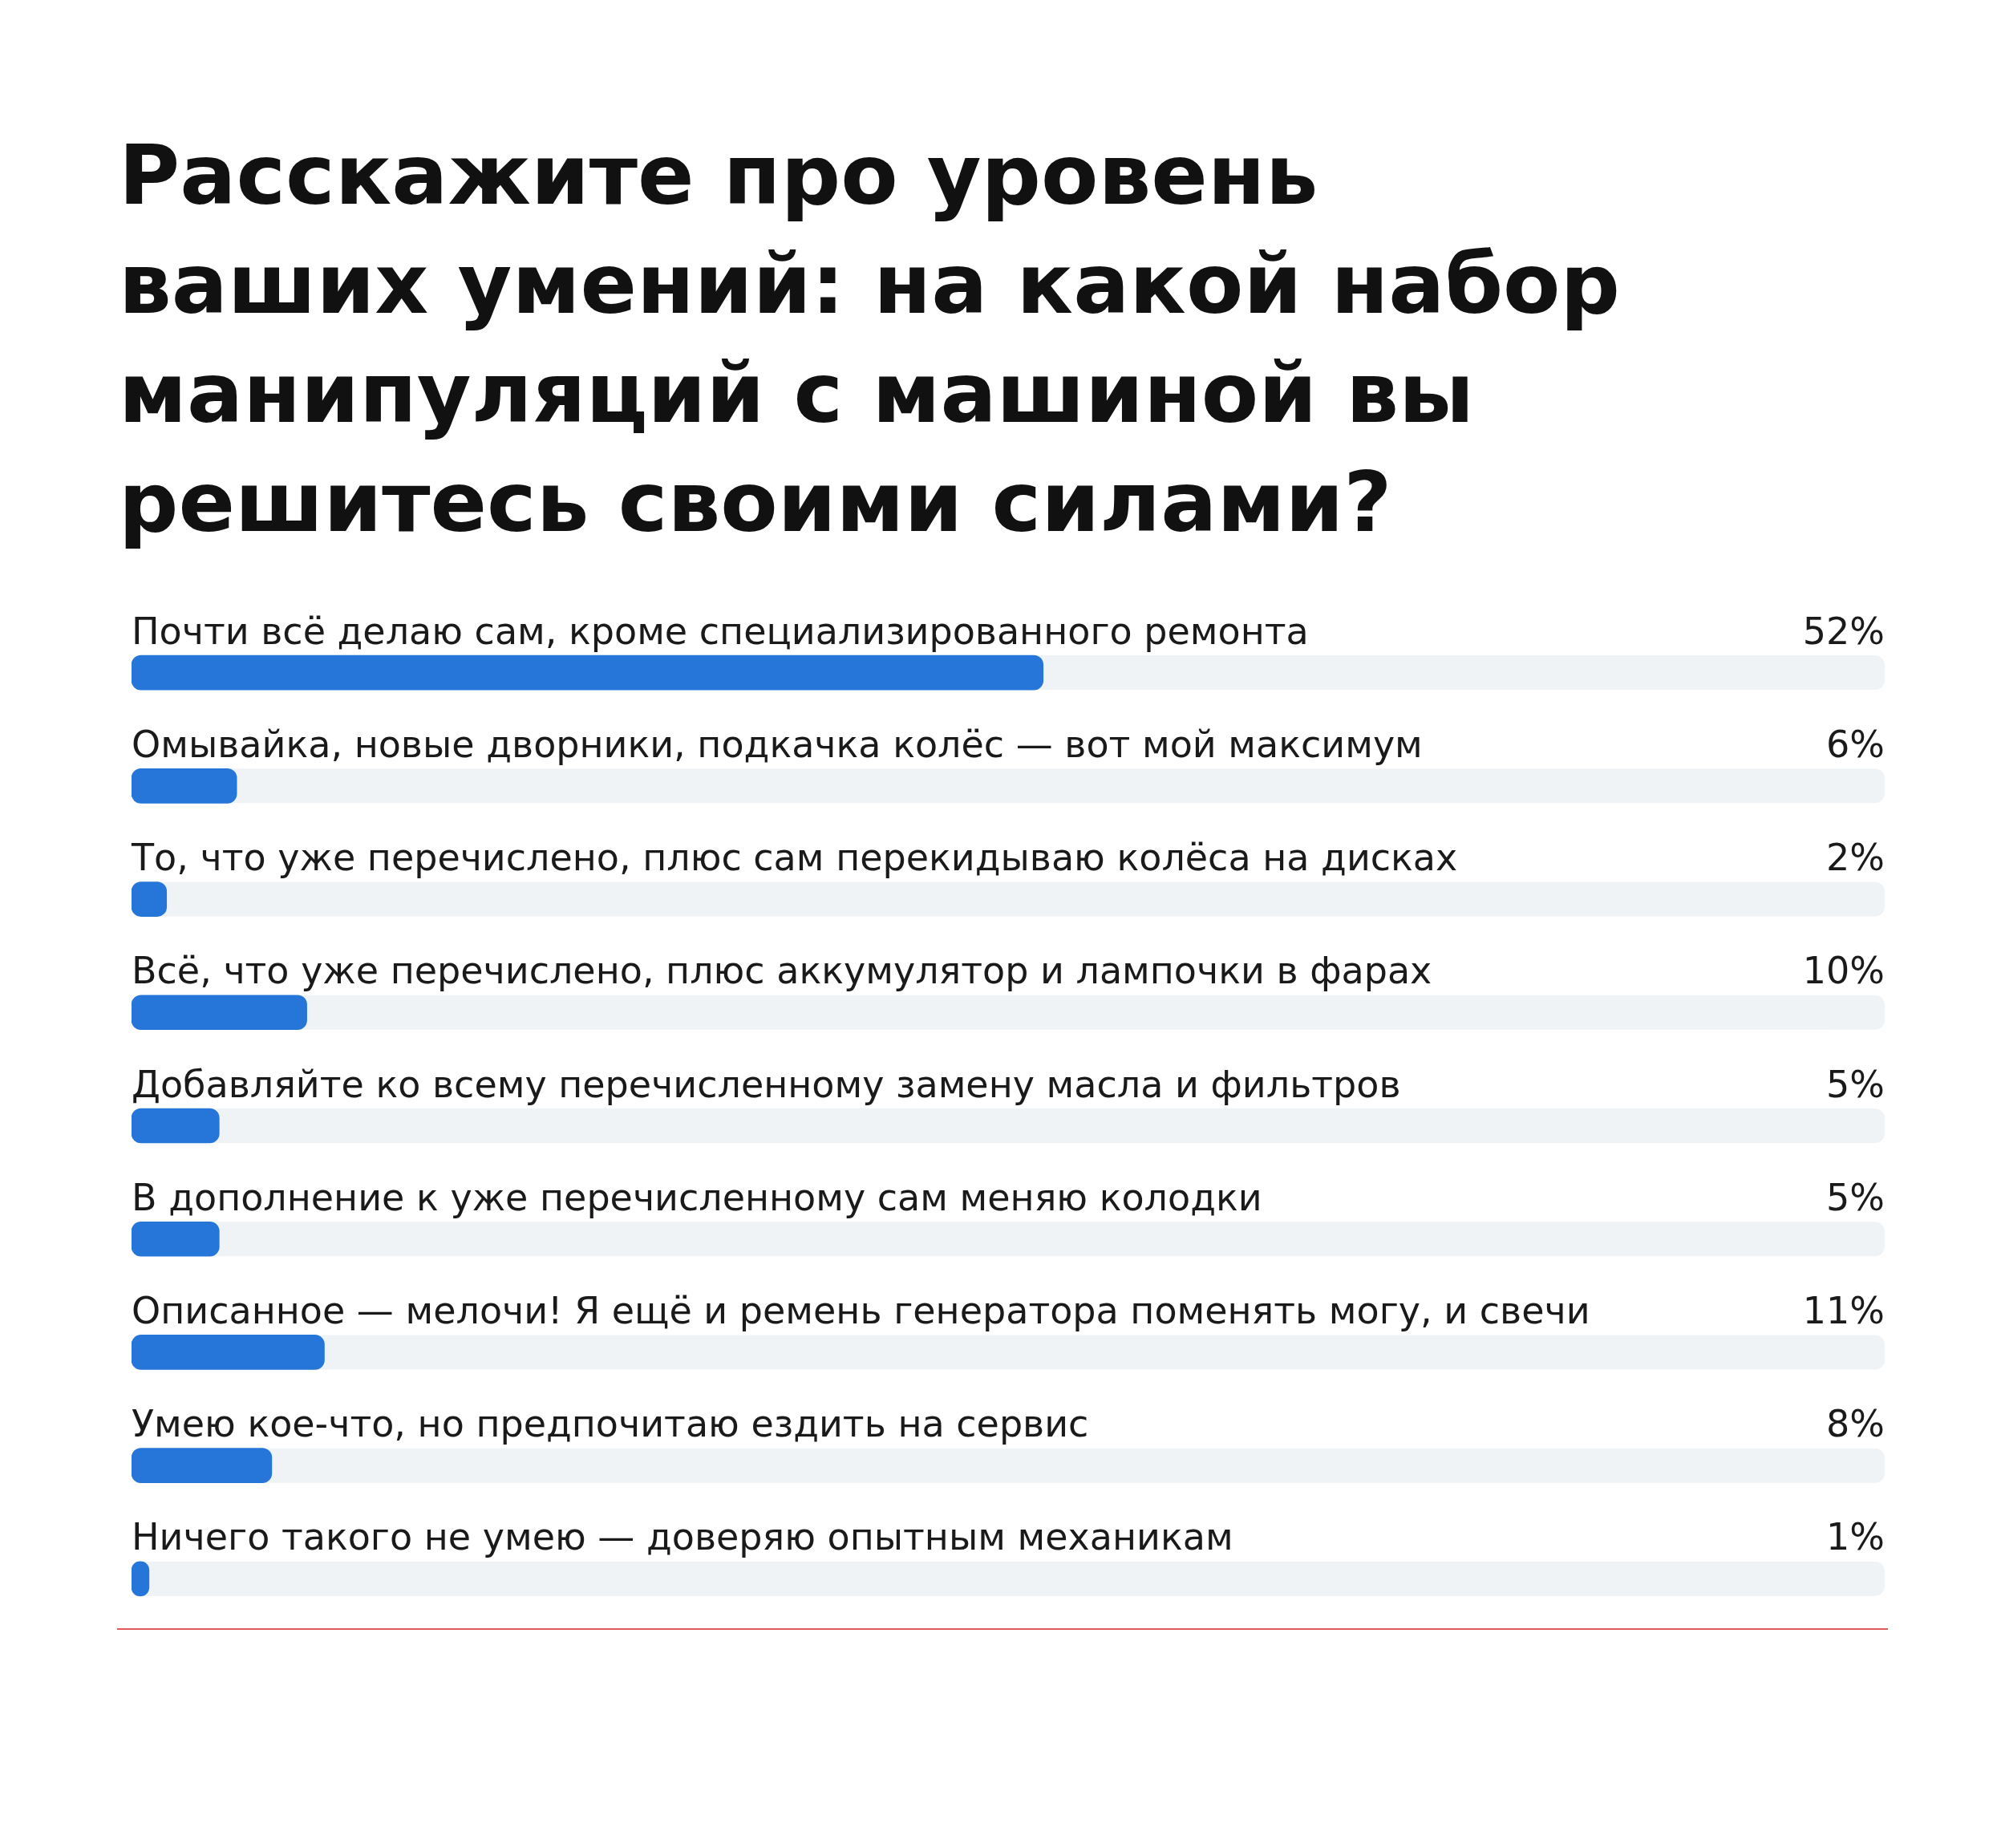  Describe the element at coordinates (611, 1424) in the screenshot. I see `y-tick-label: Умею кое-что, но предпочитаю ездить на сервис` at that location.